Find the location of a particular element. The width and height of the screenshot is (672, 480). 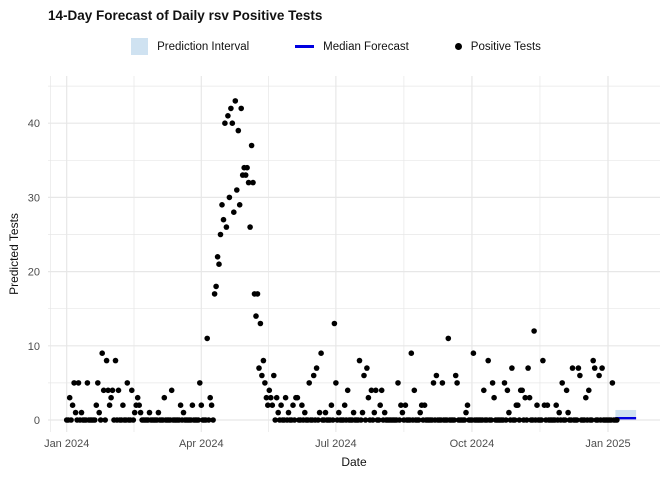

x-tick-label: Apr 2024 is located at coordinates (201, 444).